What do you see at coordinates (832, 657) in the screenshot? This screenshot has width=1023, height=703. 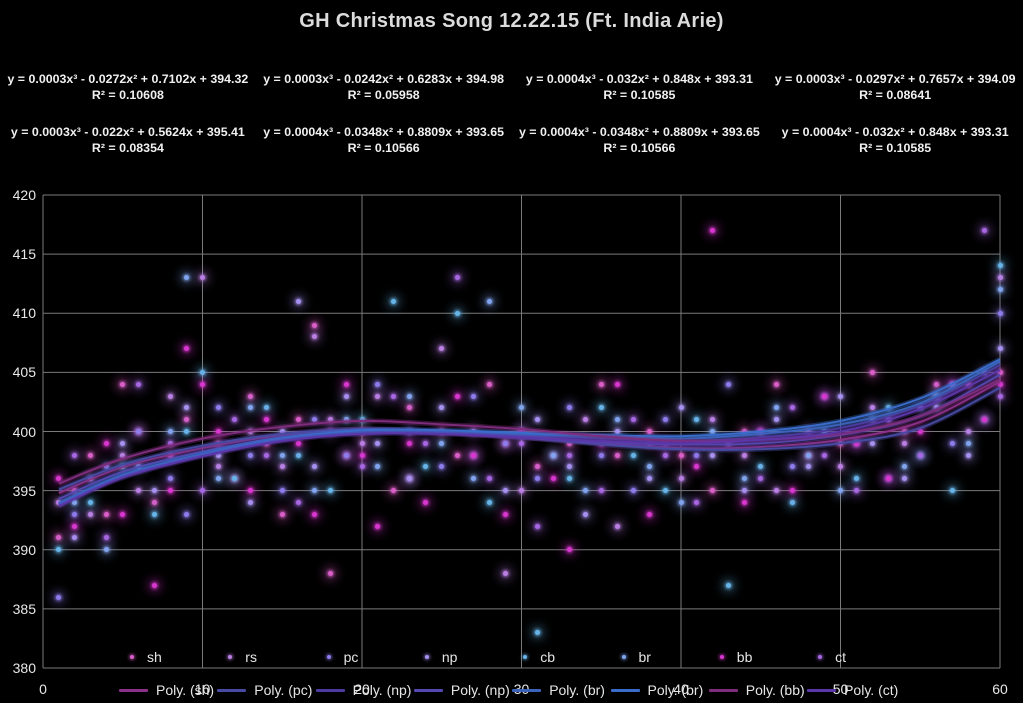 I see `series-legend-item-ct: ct` at bounding box center [832, 657].